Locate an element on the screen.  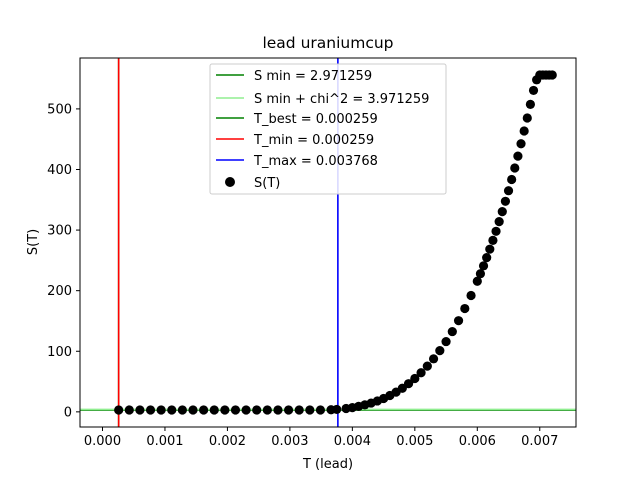
legend-label-s-min: S min = 2.971259 is located at coordinates (313, 76).